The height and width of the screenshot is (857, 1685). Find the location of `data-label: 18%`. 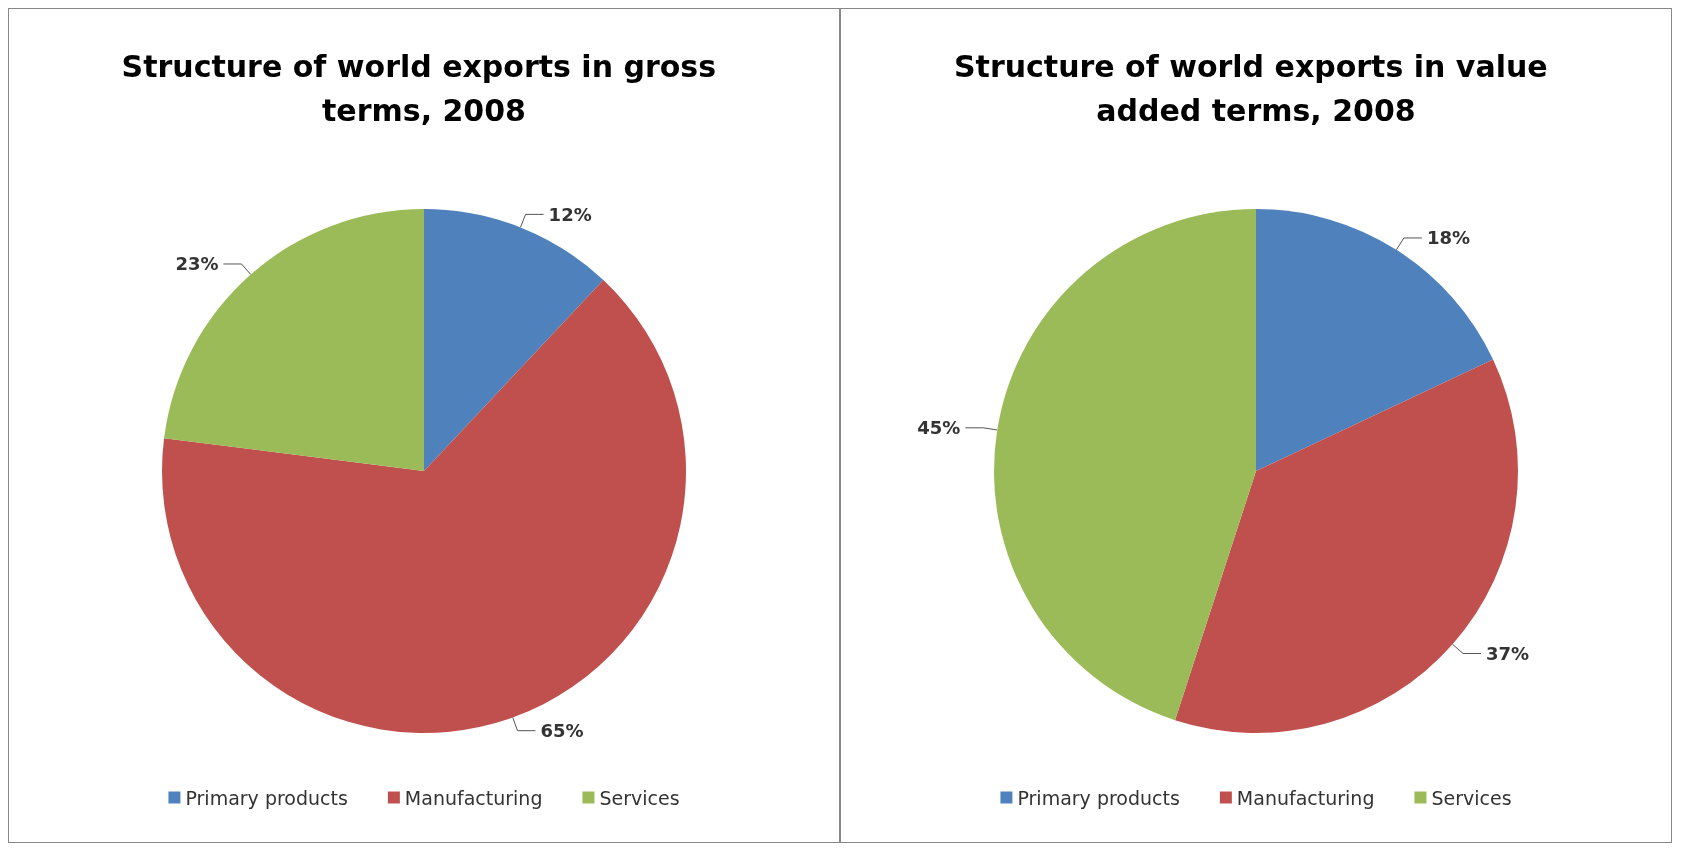

data-label: 18% is located at coordinates (1448, 238).